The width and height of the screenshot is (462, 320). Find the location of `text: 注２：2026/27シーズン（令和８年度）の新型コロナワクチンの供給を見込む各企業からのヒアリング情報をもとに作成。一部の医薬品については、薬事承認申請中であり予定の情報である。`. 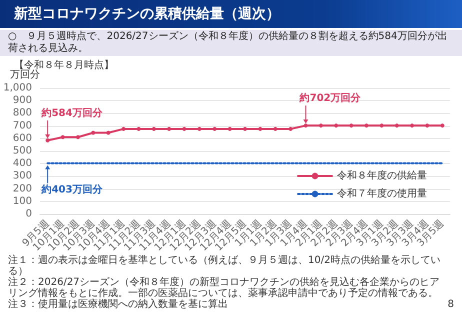

text: 注２：2026/27シーズン（令和８年度）の新型コロナワクチンの供給を見込む各企業からのヒアリング情報をもとに作成。一部の医薬品については、薬事承認申請中であり予定の情報である。 is located at coordinates (224, 288).